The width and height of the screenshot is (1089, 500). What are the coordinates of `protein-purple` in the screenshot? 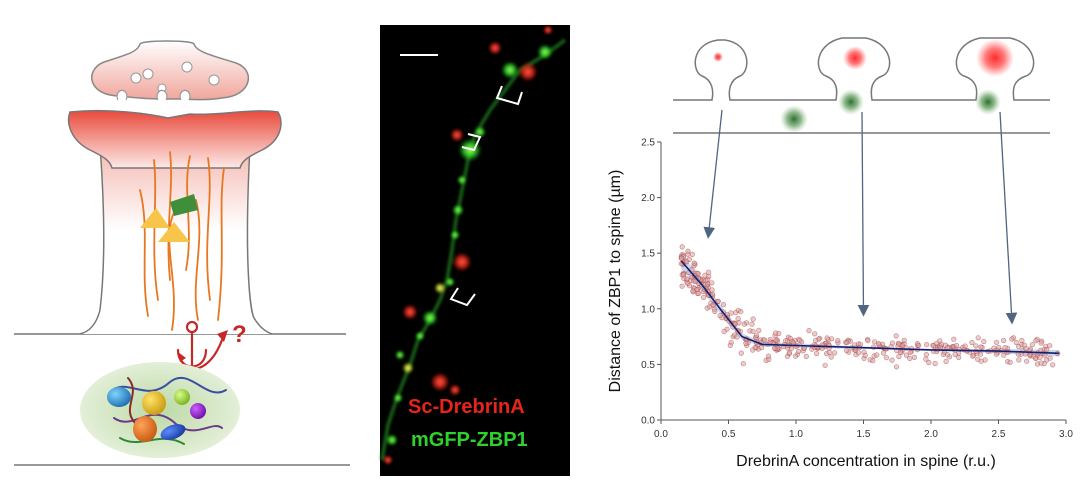 It's located at (198, 411).